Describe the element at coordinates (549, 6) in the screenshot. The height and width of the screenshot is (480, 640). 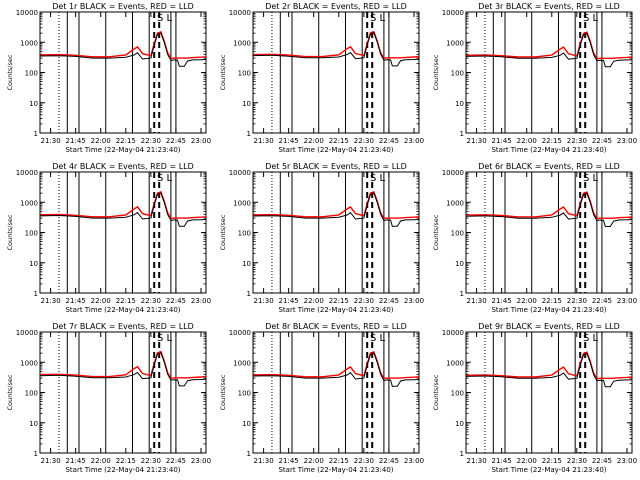
I see `chart-title: Det 3r BLACK = Events, RED = LLD` at that location.